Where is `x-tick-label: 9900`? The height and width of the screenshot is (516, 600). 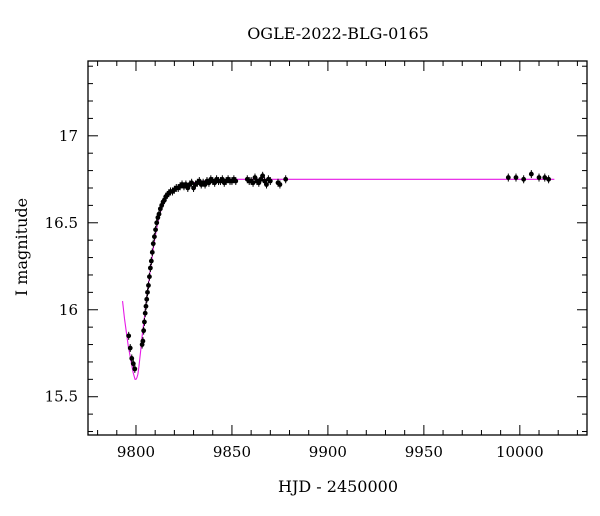
x-tick-label: 9900 is located at coordinates (328, 452).